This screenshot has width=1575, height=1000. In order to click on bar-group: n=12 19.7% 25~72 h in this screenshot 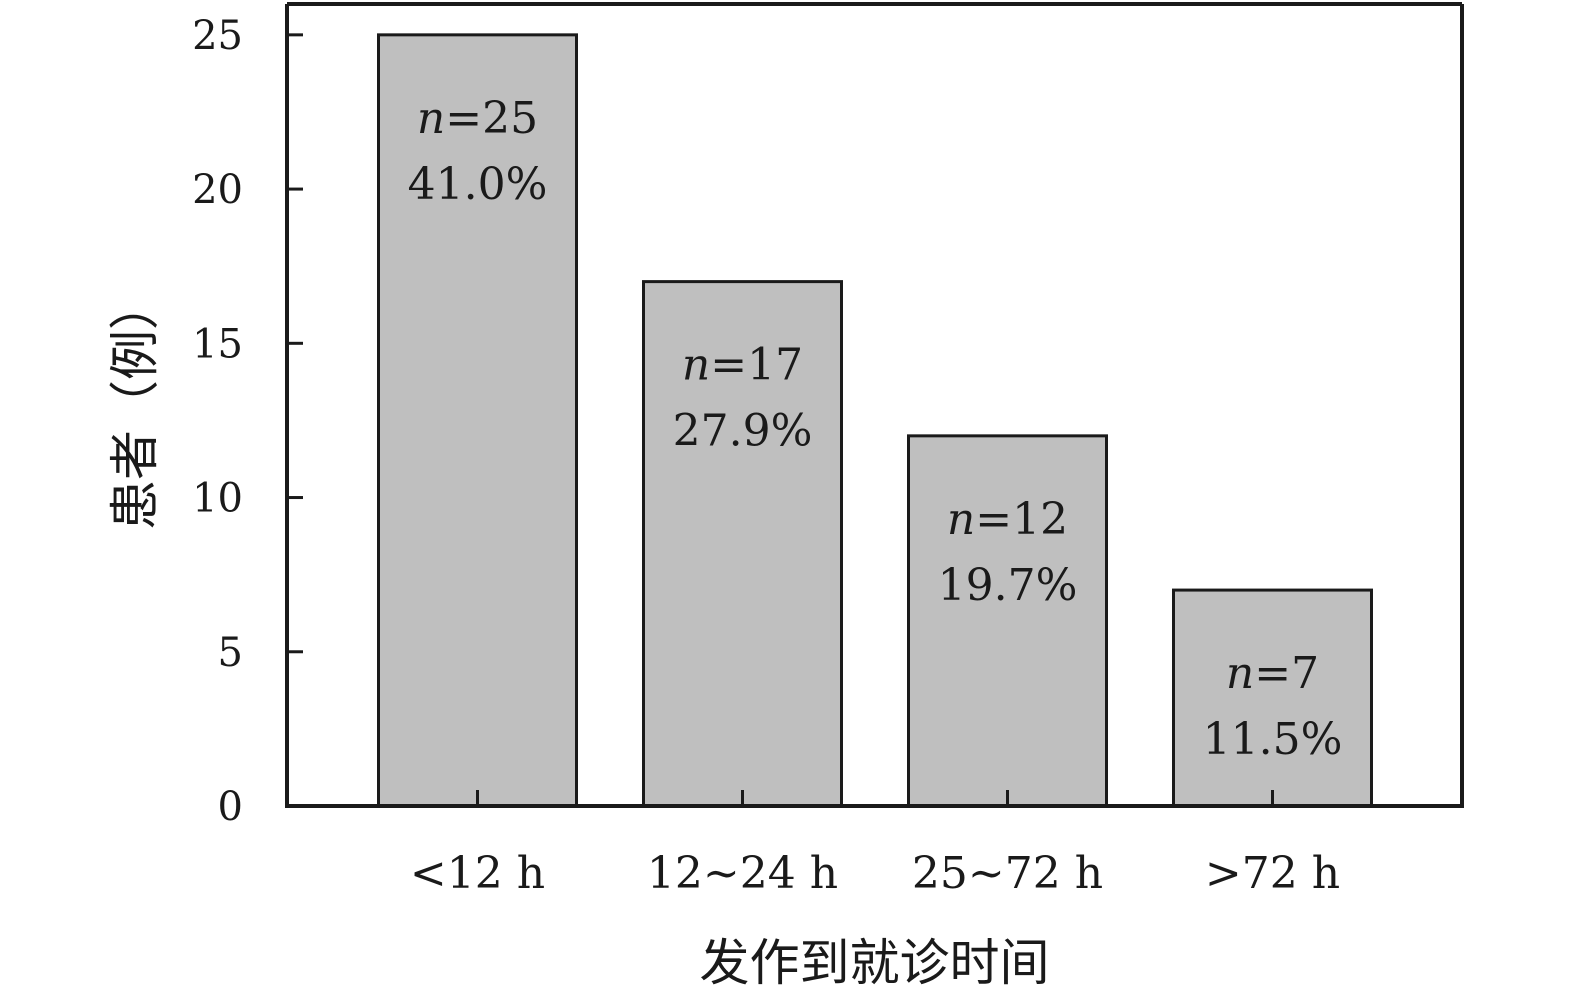, I will do `click(1007, 666)`.